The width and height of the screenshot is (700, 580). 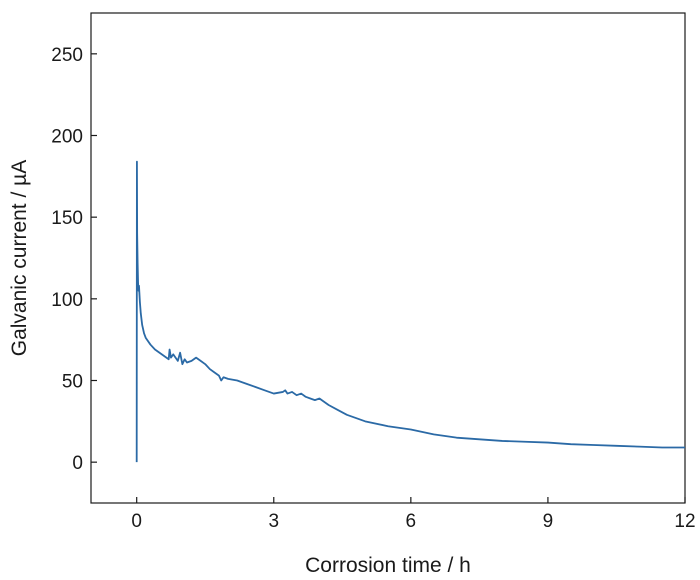 I want to click on y-axis-label: Galvanic current / µA, so click(x=19, y=258).